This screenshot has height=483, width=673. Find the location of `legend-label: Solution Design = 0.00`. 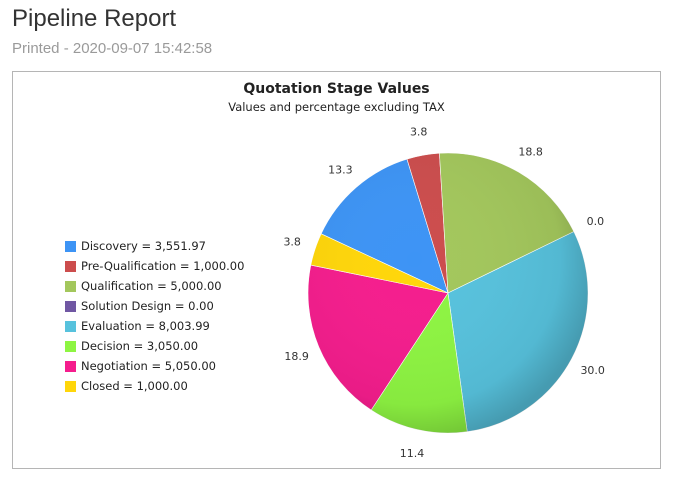

legend-label: Solution Design = 0.00 is located at coordinates (147, 306).